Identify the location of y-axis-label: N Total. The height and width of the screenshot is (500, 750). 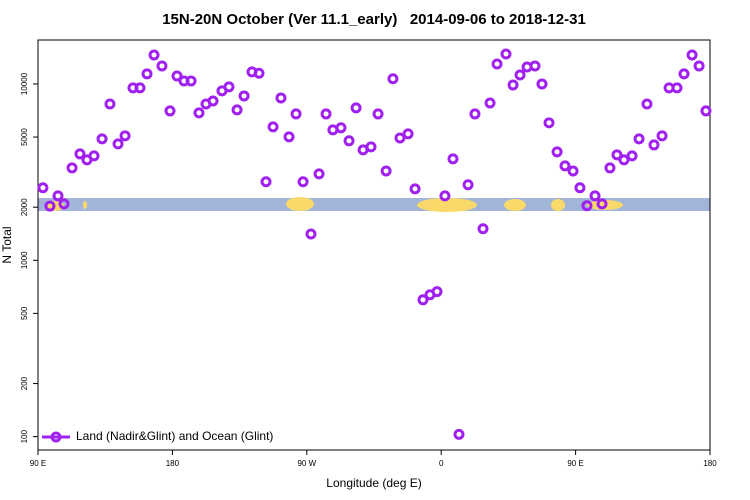
(7, 244).